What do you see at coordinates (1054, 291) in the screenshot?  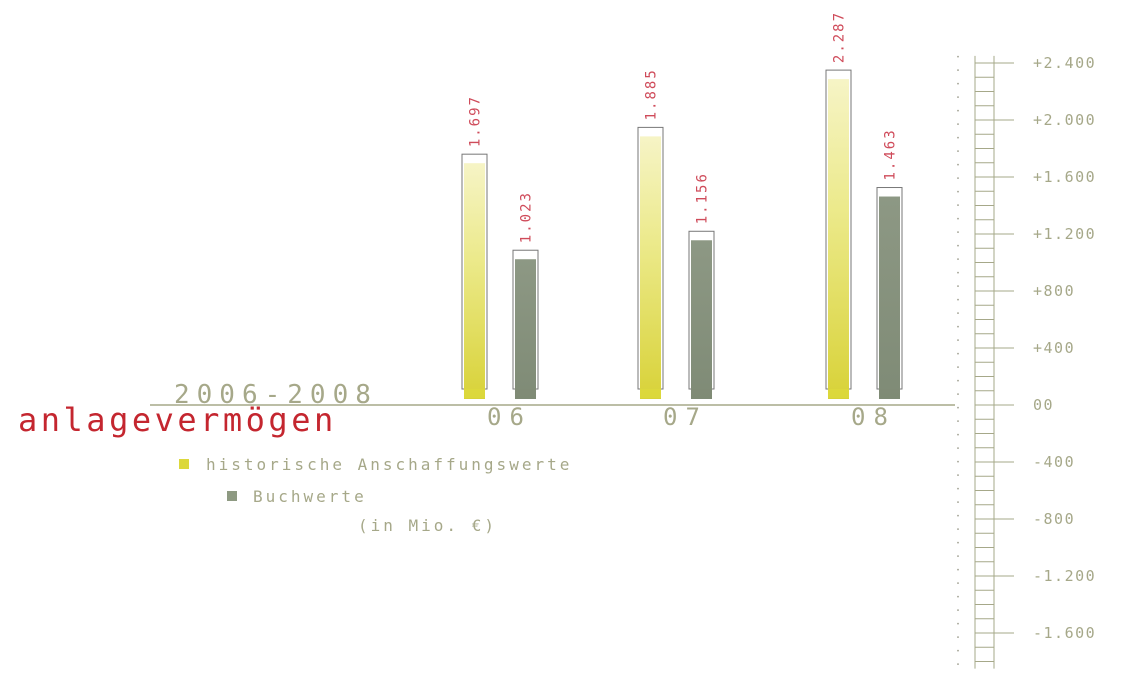 I see `y-tick-label: +800` at bounding box center [1054, 291].